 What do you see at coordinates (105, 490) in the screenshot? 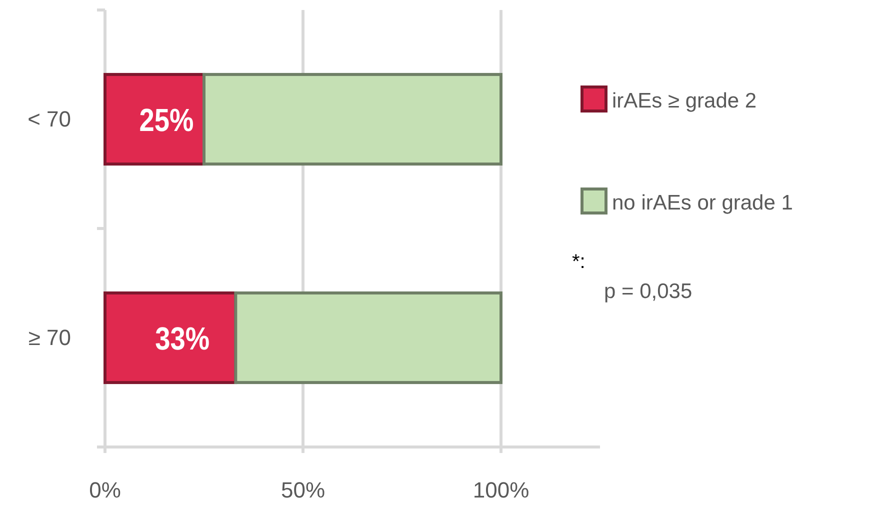
I see `x-tick-label: 0%` at bounding box center [105, 490].